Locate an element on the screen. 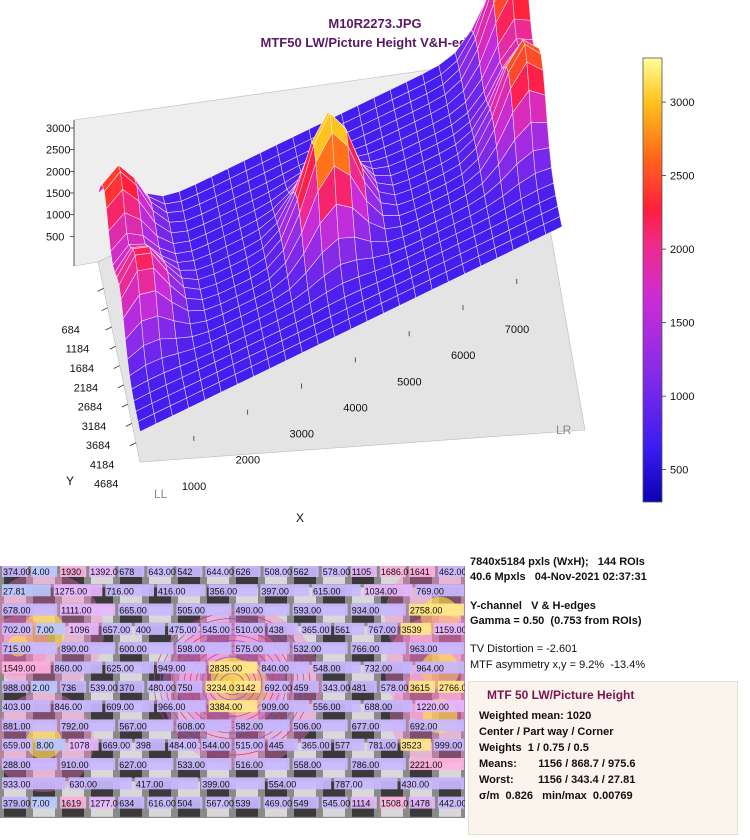 The width and height of the screenshot is (750, 840). roi-value-label: 840.00 is located at coordinates (275, 669).